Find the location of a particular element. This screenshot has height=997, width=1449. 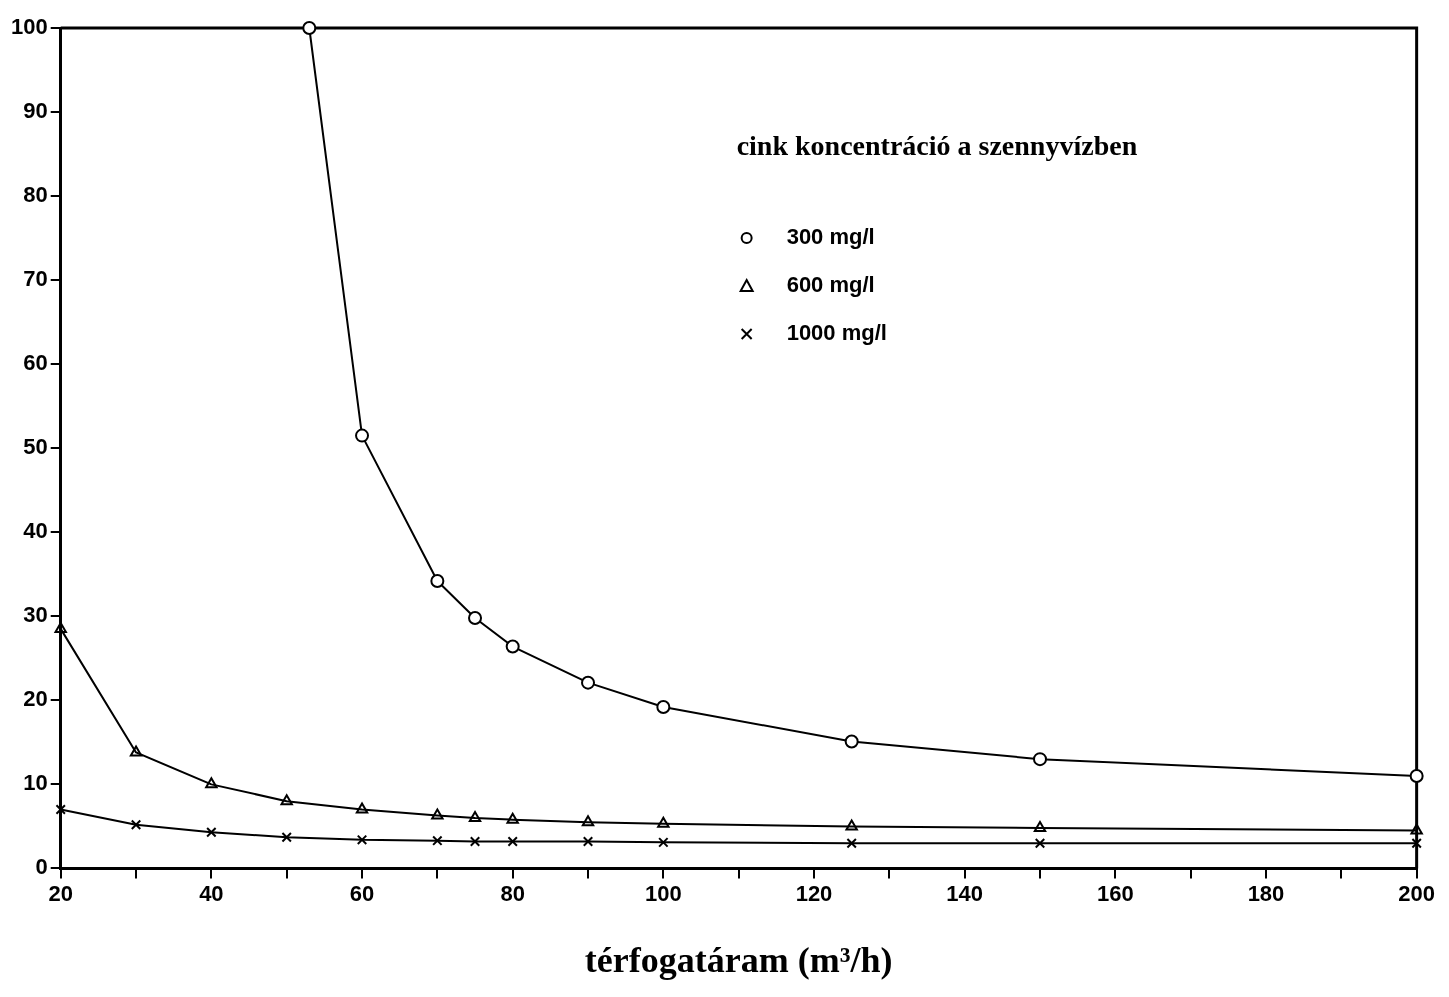

legend-label: 1000 mg/l is located at coordinates (836, 333).